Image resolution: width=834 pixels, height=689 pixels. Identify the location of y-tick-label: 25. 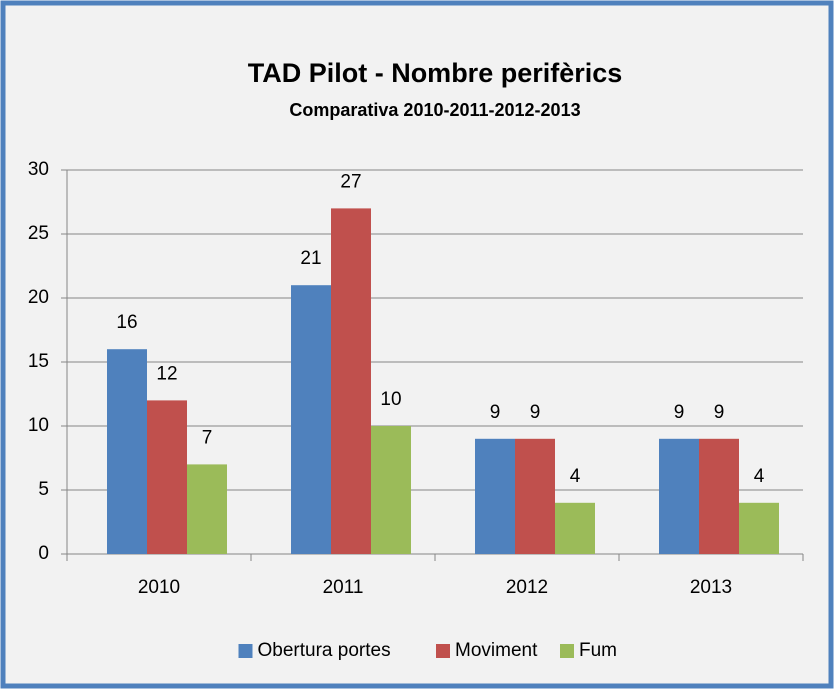
(38, 233).